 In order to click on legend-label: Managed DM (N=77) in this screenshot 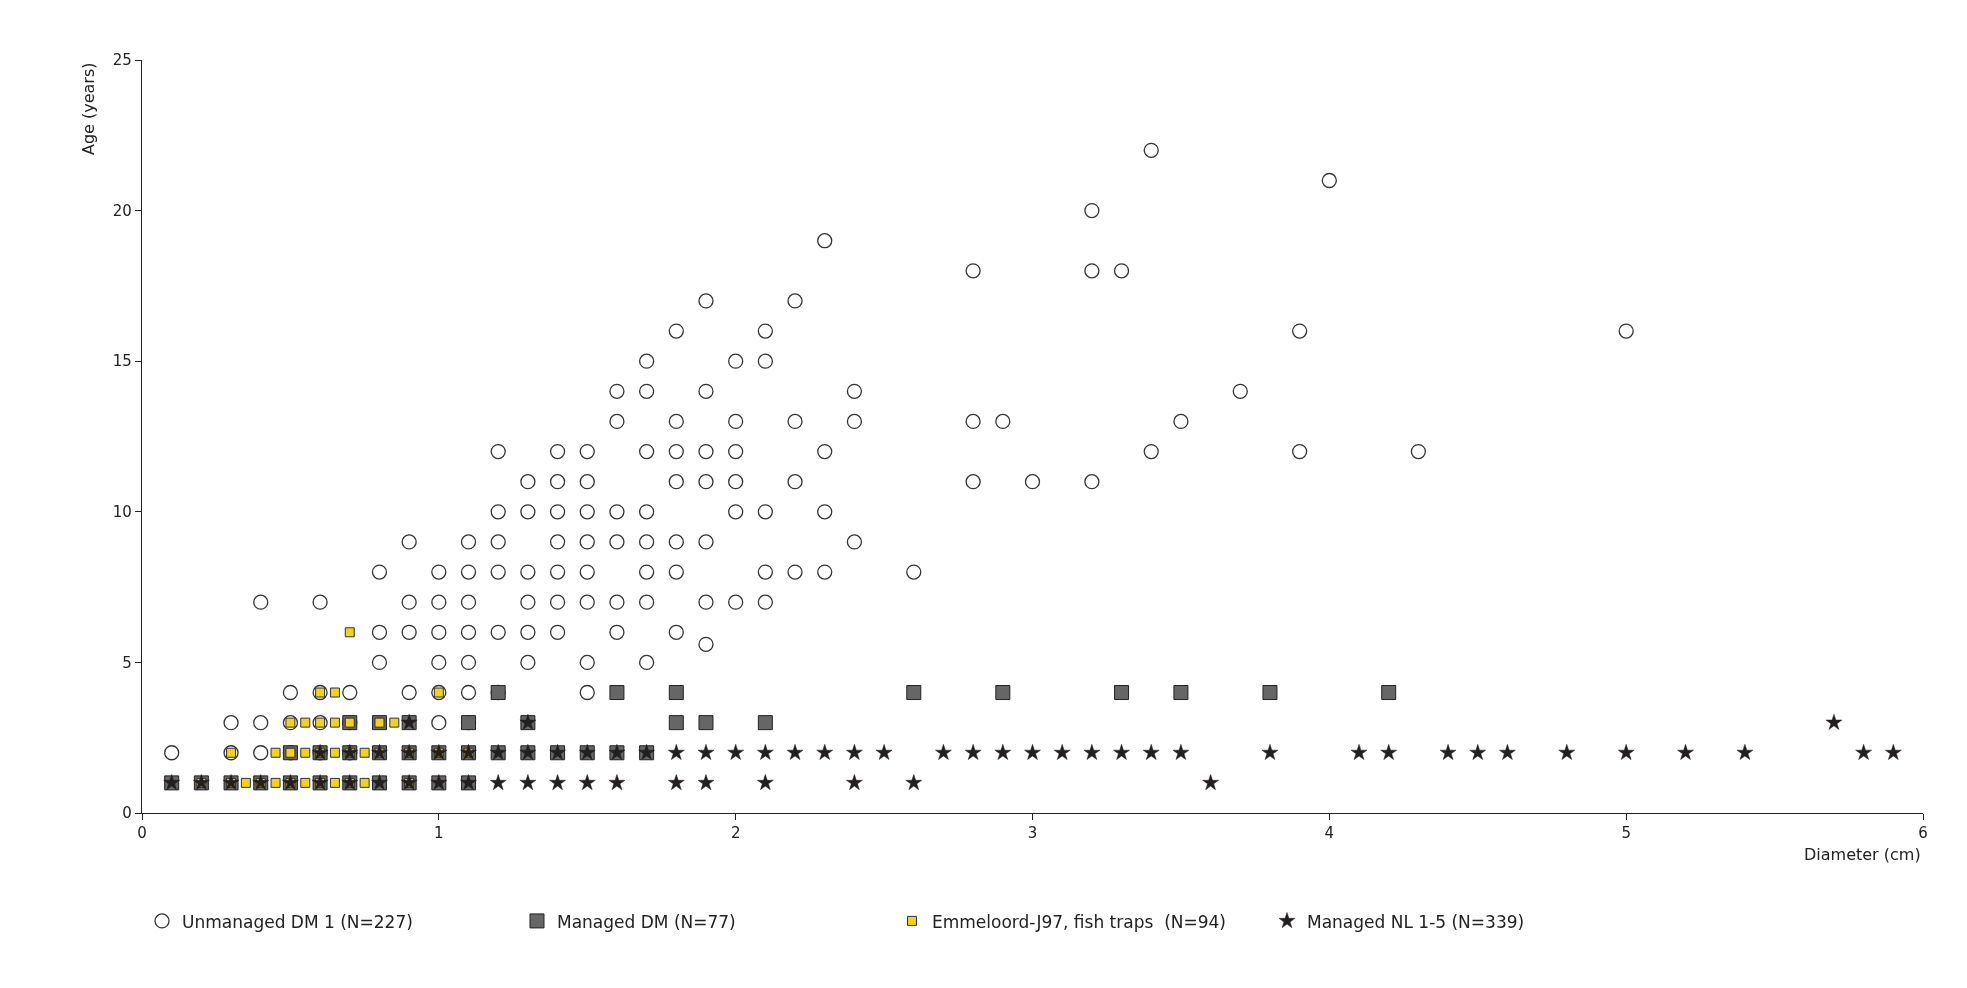, I will do `click(646, 921)`.